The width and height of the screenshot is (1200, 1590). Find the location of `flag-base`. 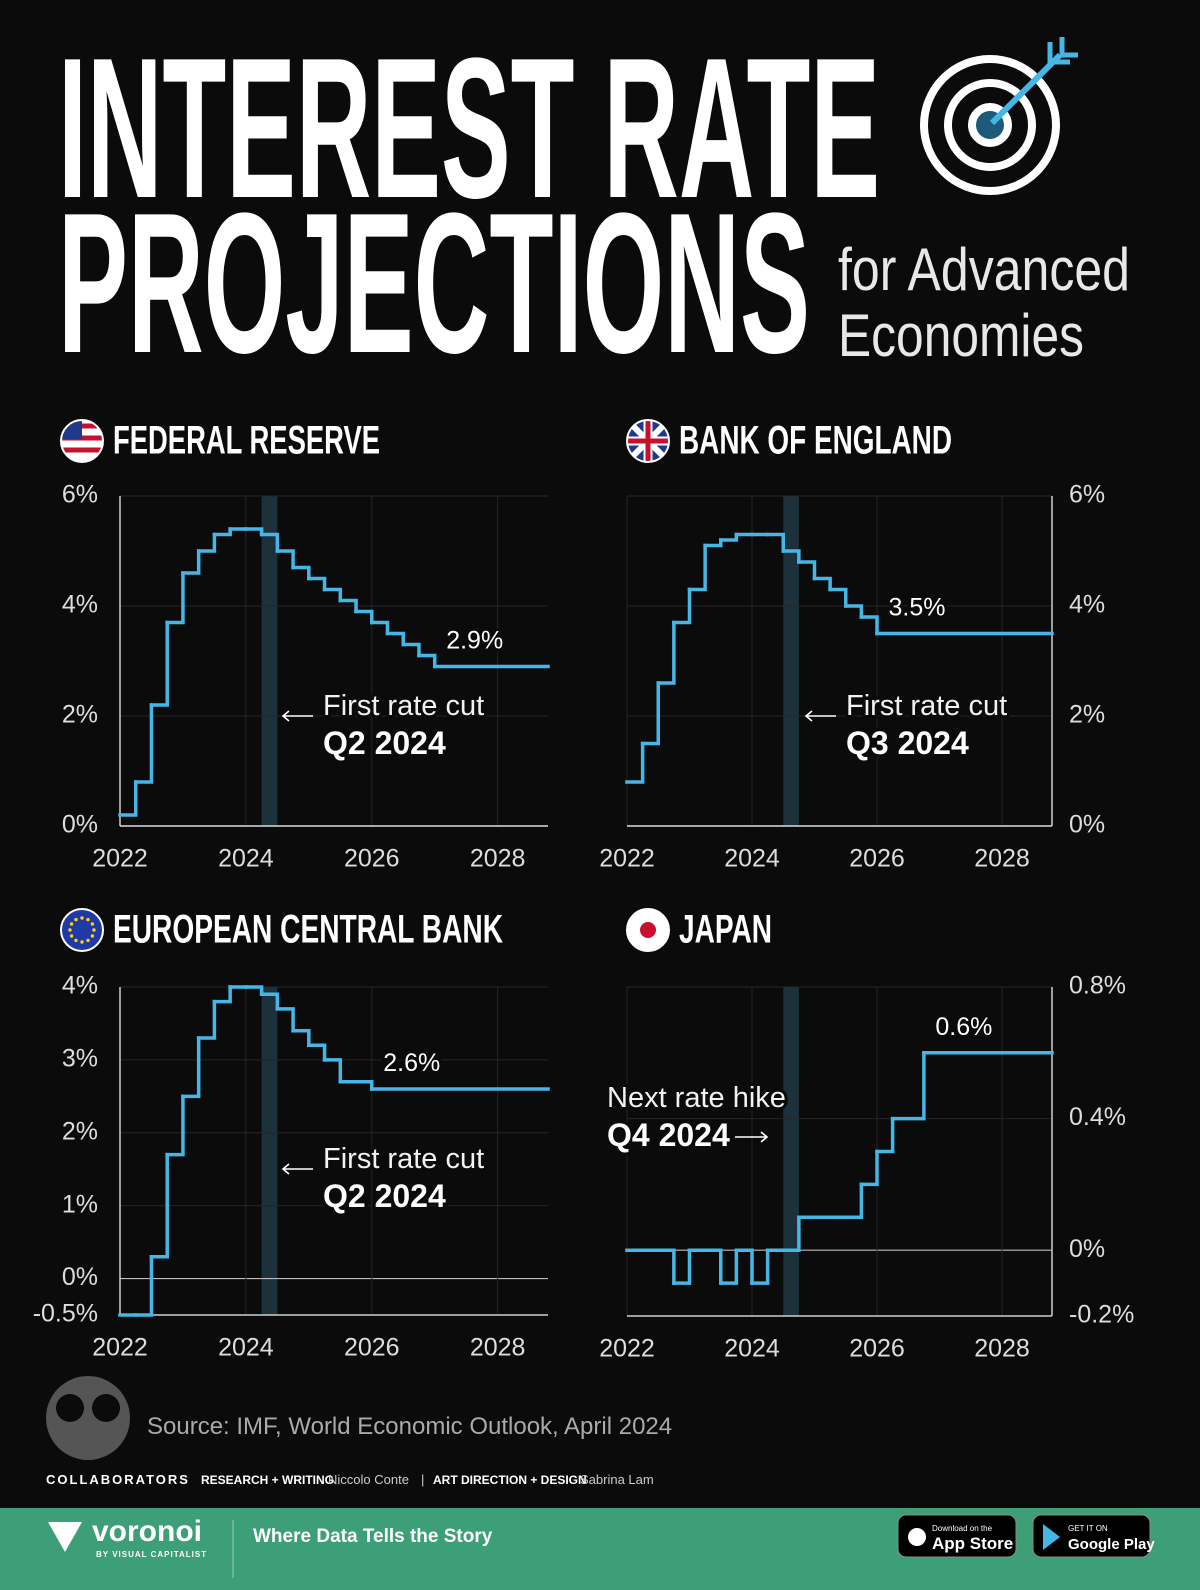

flag-base is located at coordinates (82, 930).